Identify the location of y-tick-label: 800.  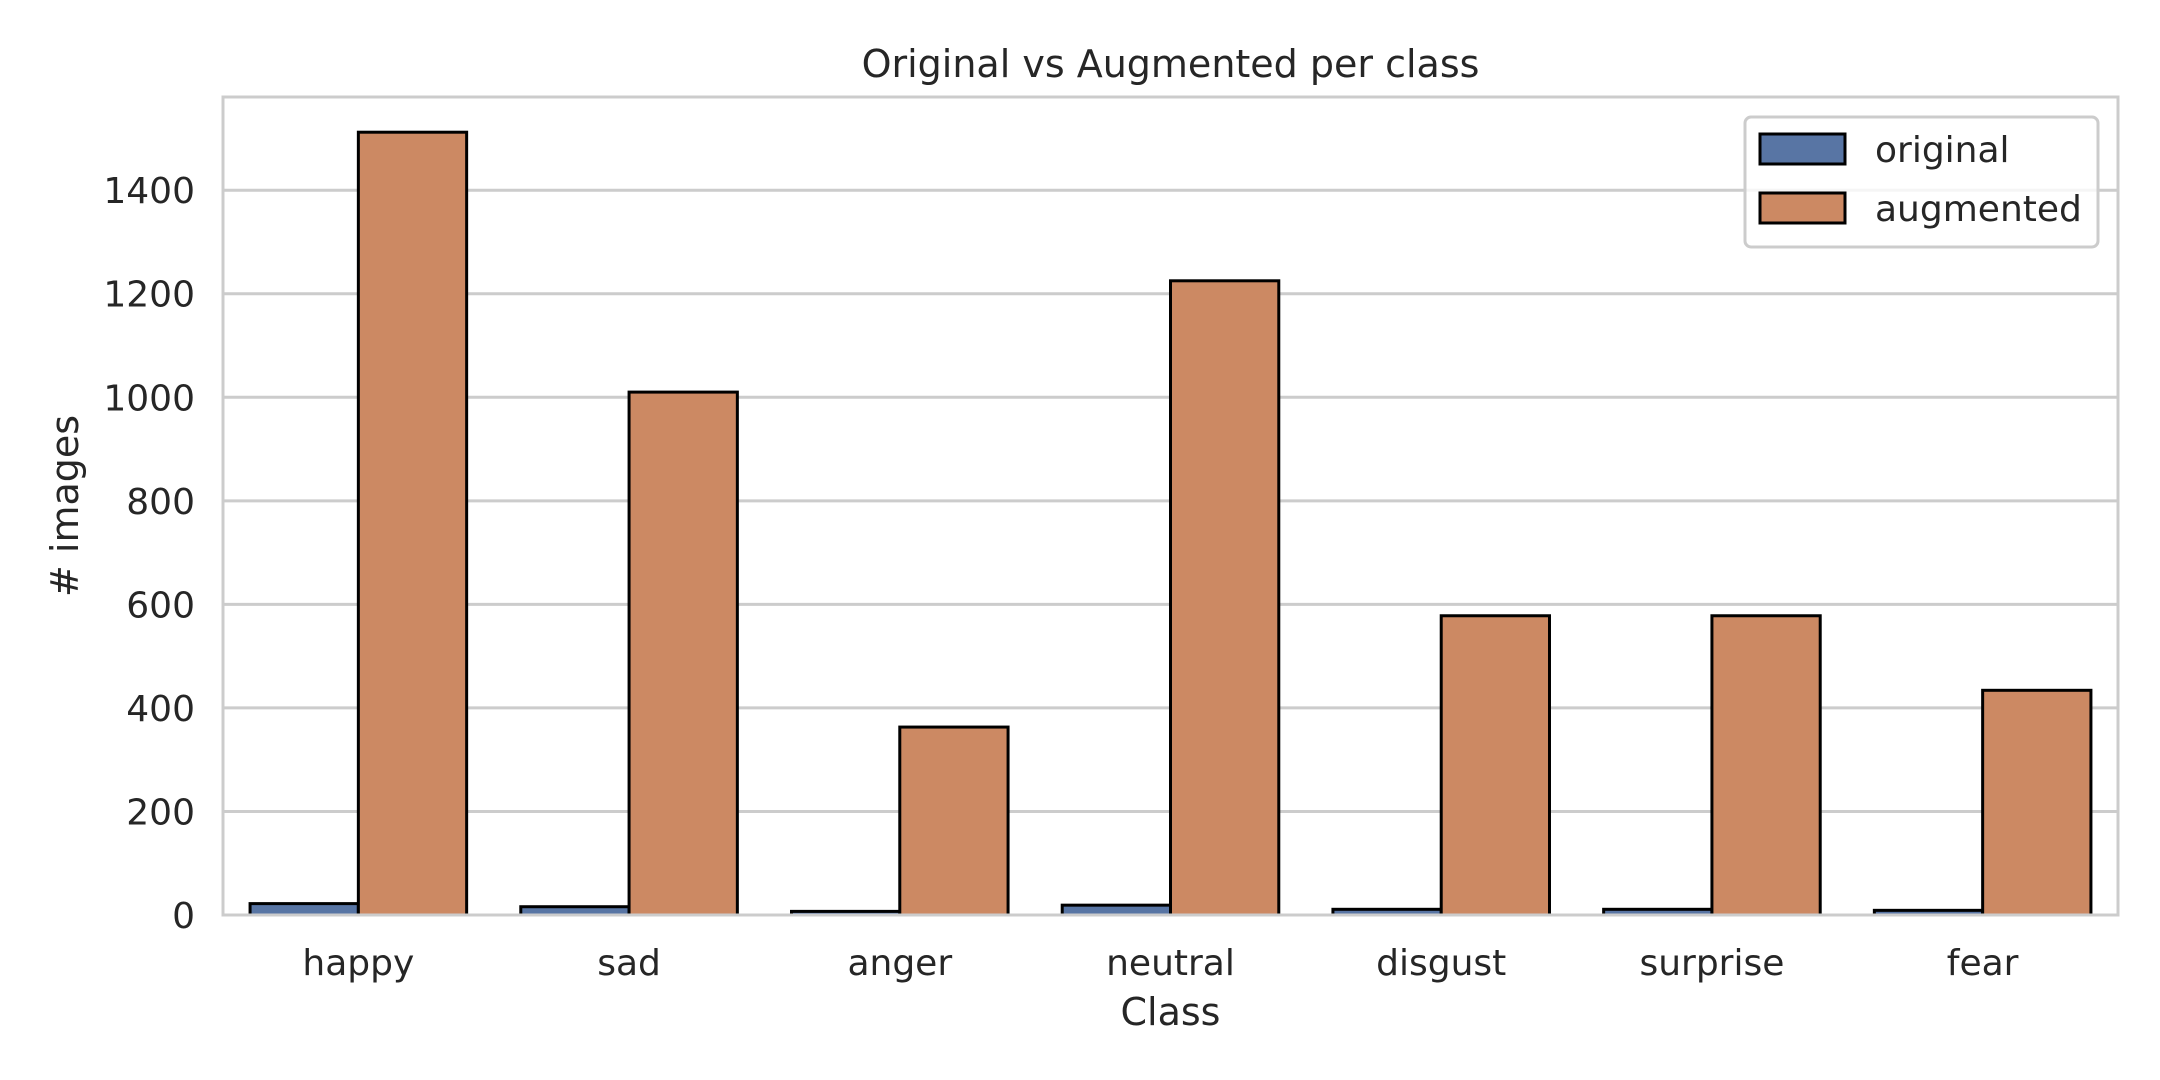
(160, 502).